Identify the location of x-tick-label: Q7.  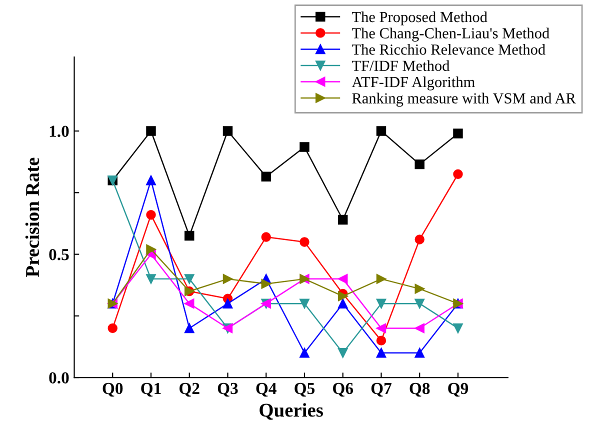
(381, 389).